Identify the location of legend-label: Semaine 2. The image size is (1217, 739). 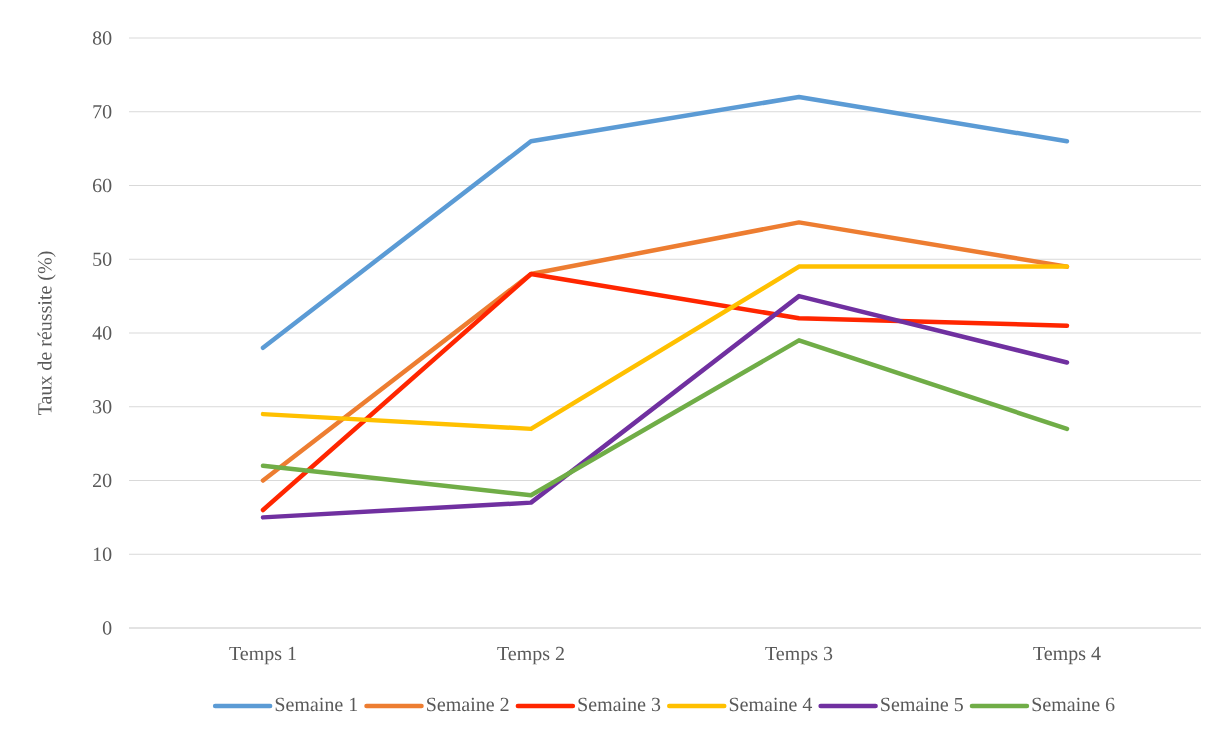
(468, 704).